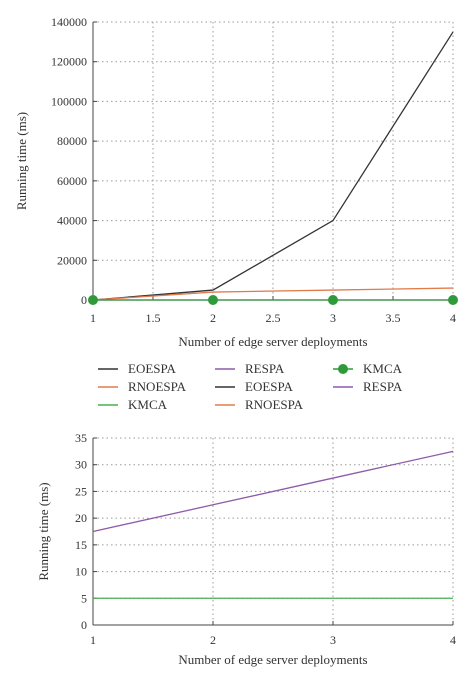 The image size is (474, 684). Describe the element at coordinates (69, 101) in the screenshot. I see `y-tick-label: 100000` at that location.